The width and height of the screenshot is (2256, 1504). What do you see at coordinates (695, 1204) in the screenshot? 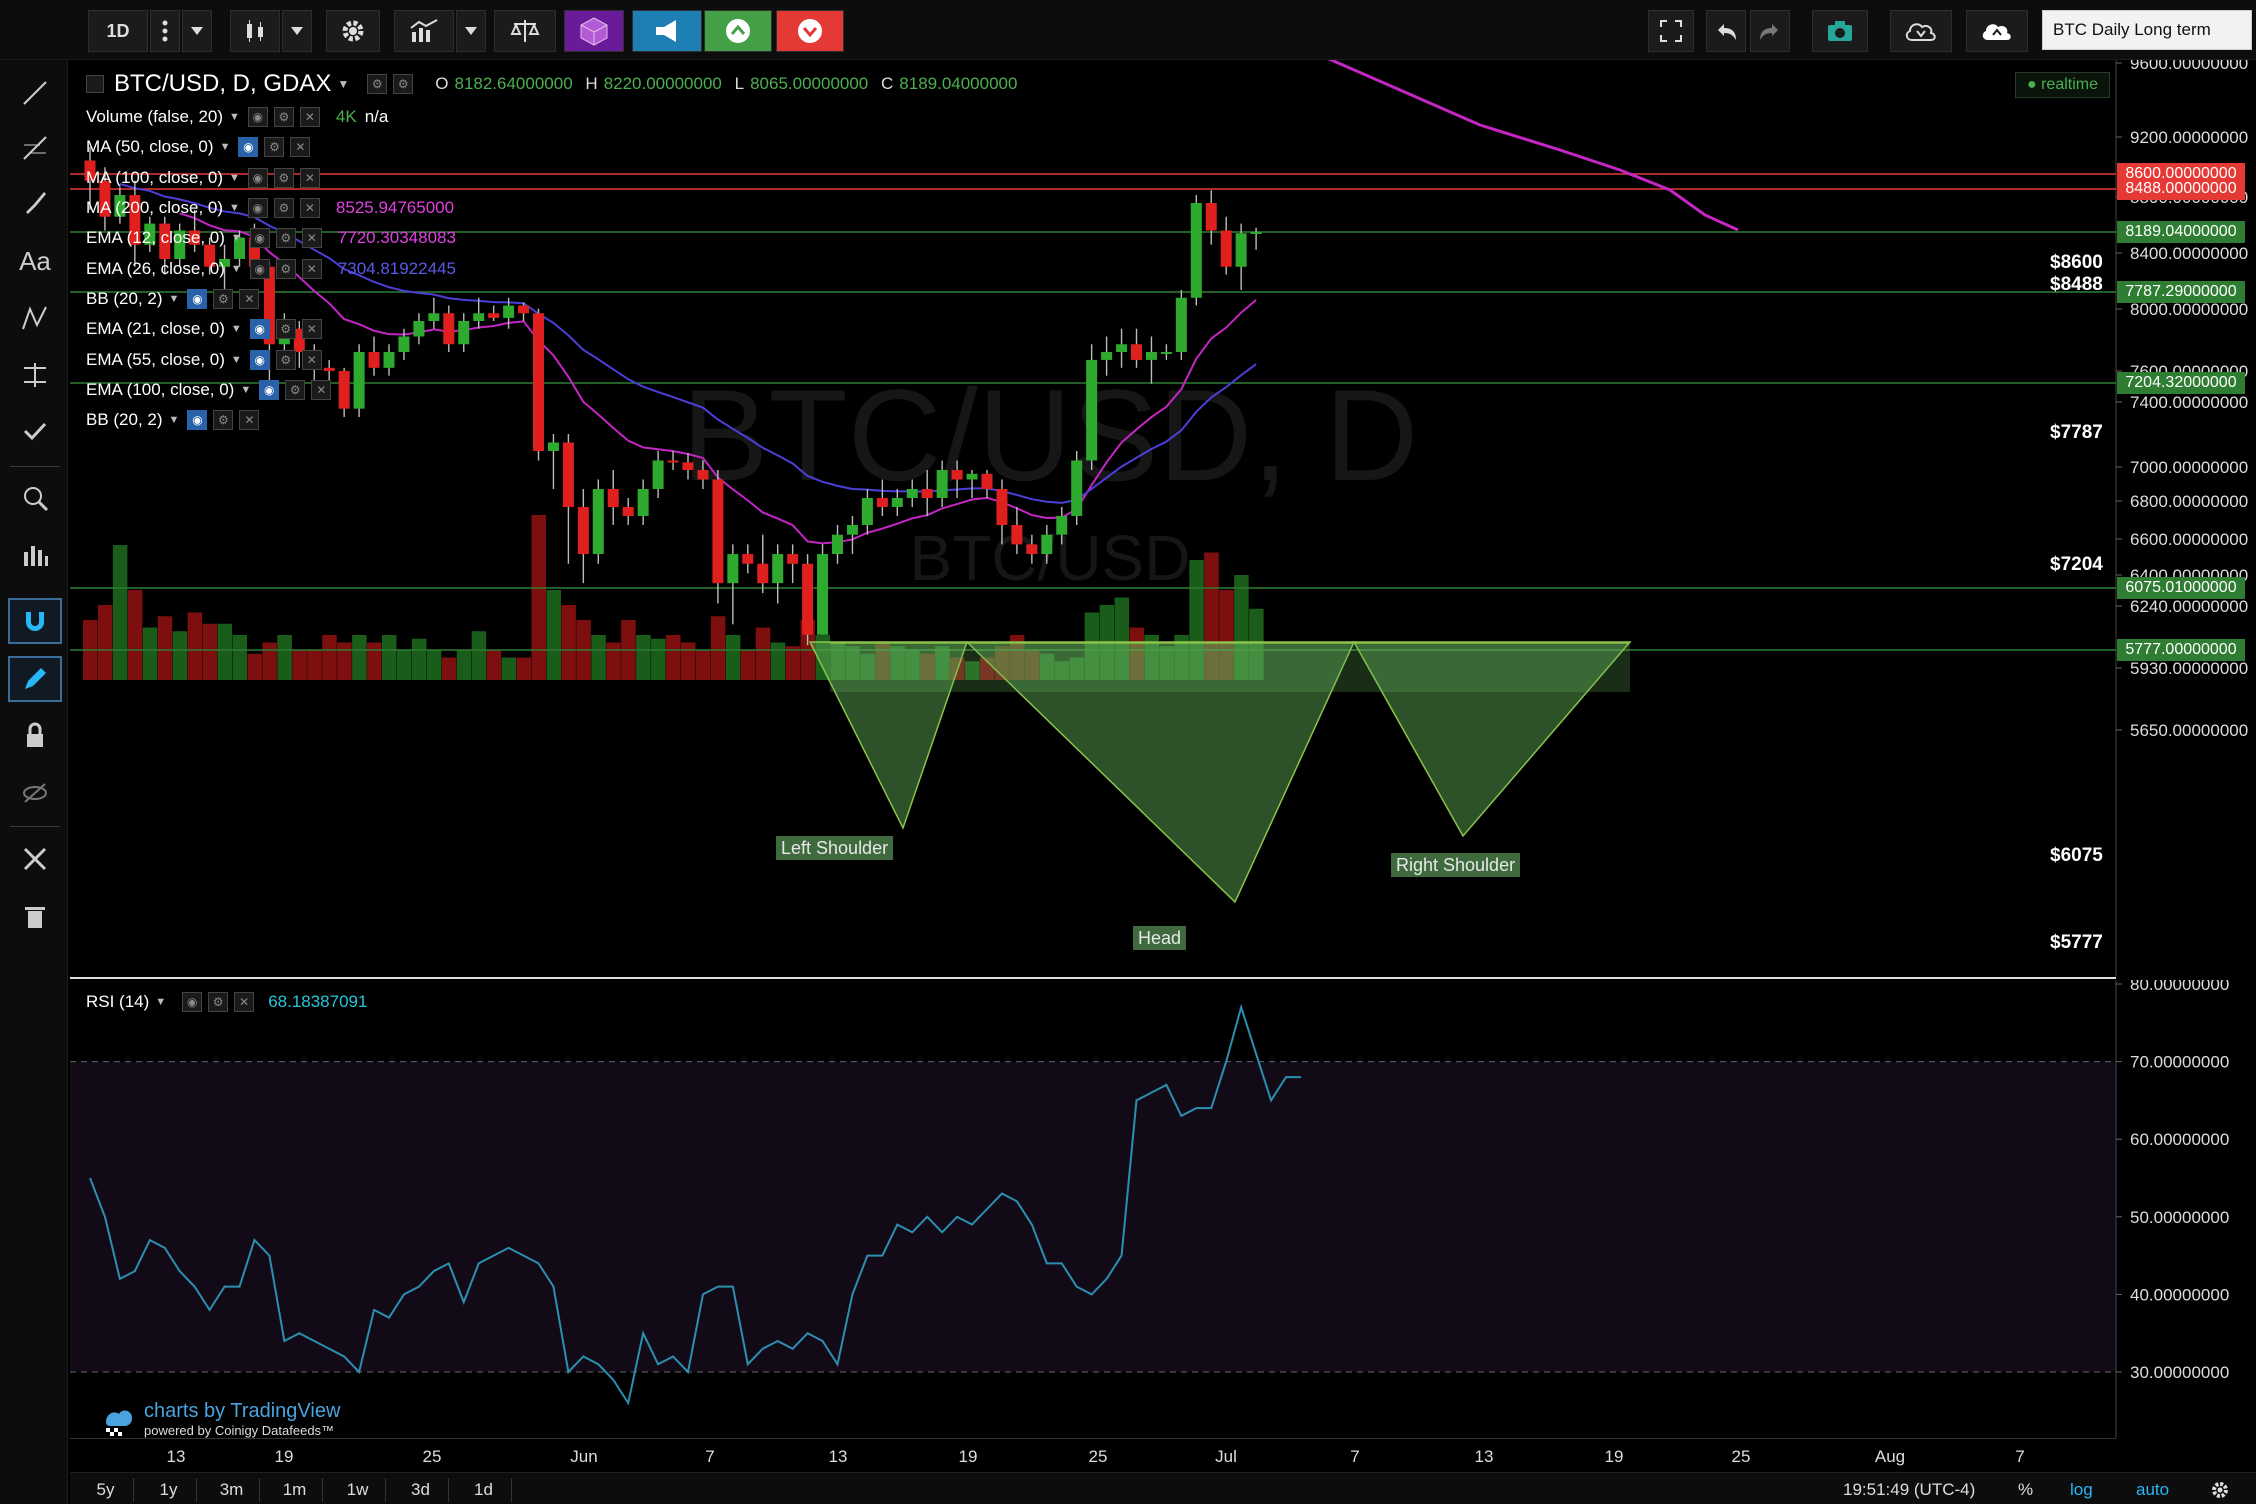
I see `rsi-line` at bounding box center [695, 1204].